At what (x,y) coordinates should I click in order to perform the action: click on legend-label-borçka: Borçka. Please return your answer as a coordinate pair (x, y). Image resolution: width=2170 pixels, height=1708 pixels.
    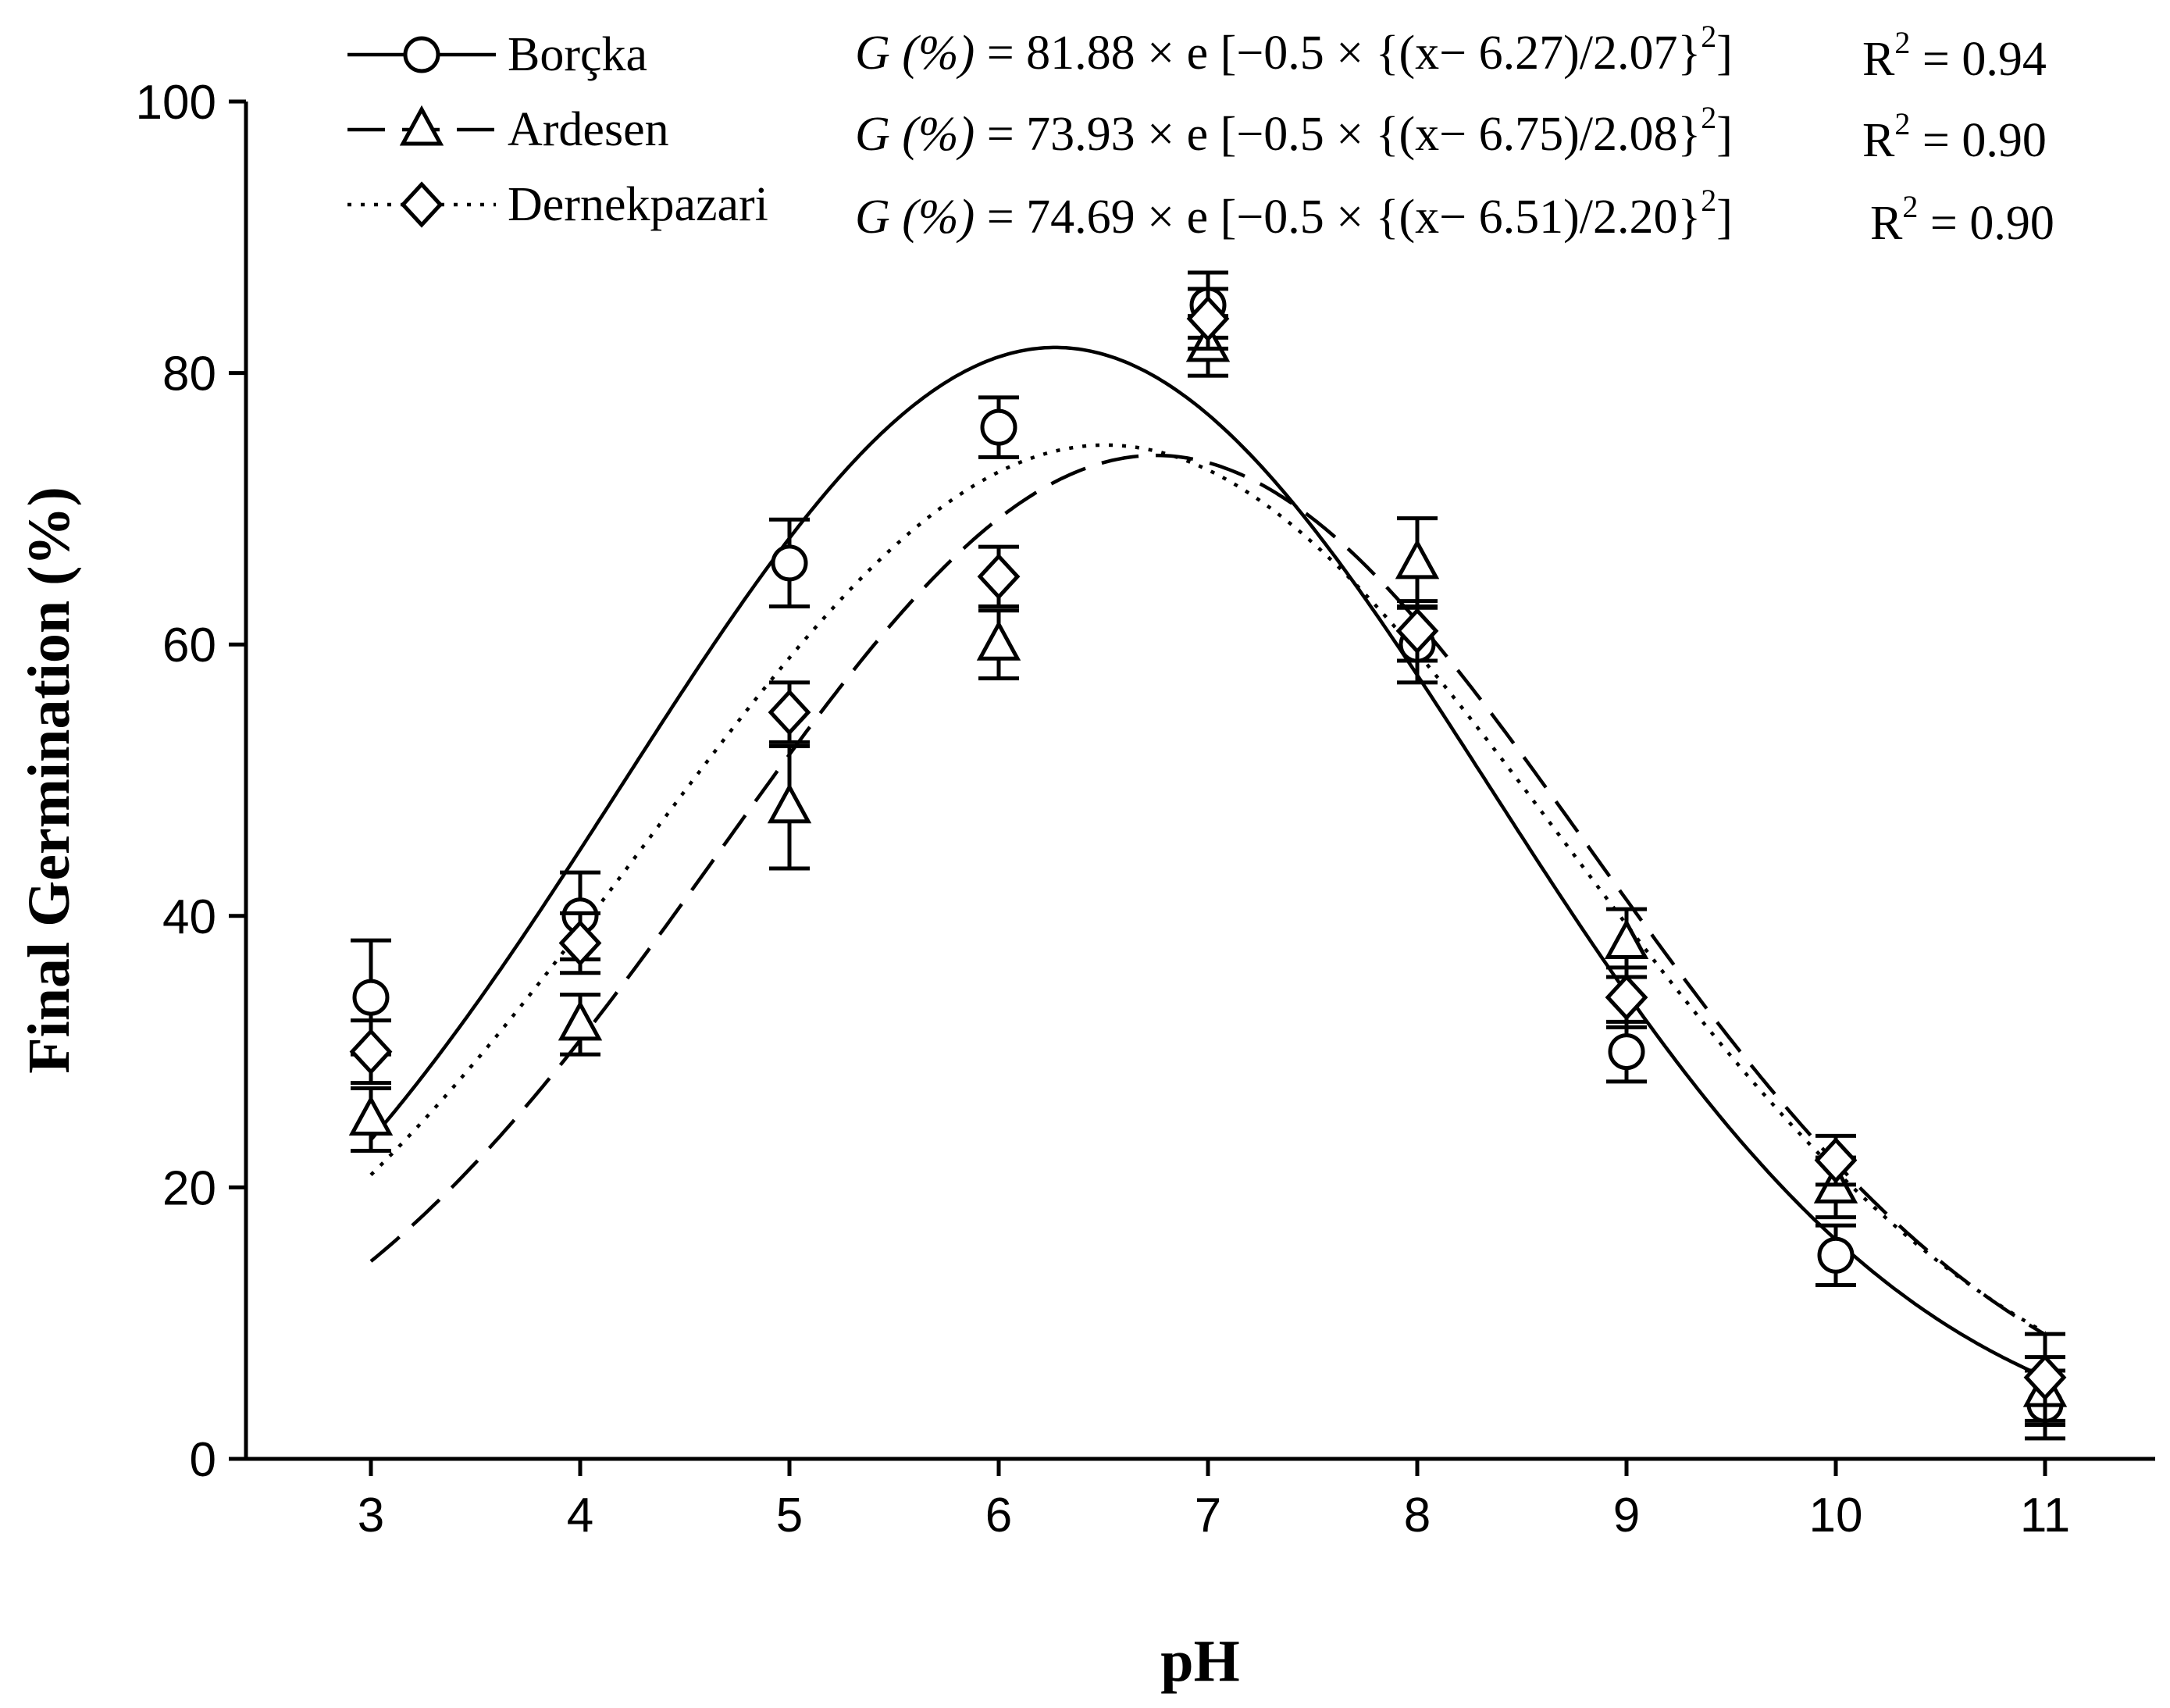
    Looking at the image, I should click on (577, 54).